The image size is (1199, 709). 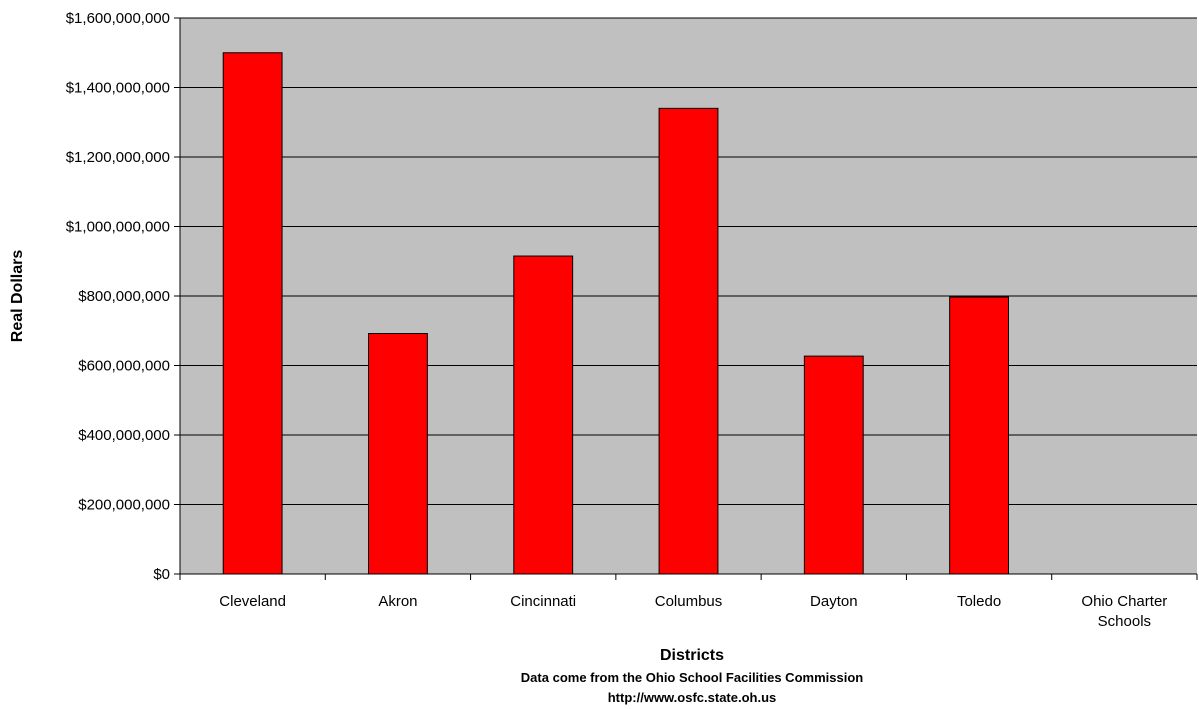 What do you see at coordinates (118, 227) in the screenshot?
I see `y-tick-label: $1,000,000,000` at bounding box center [118, 227].